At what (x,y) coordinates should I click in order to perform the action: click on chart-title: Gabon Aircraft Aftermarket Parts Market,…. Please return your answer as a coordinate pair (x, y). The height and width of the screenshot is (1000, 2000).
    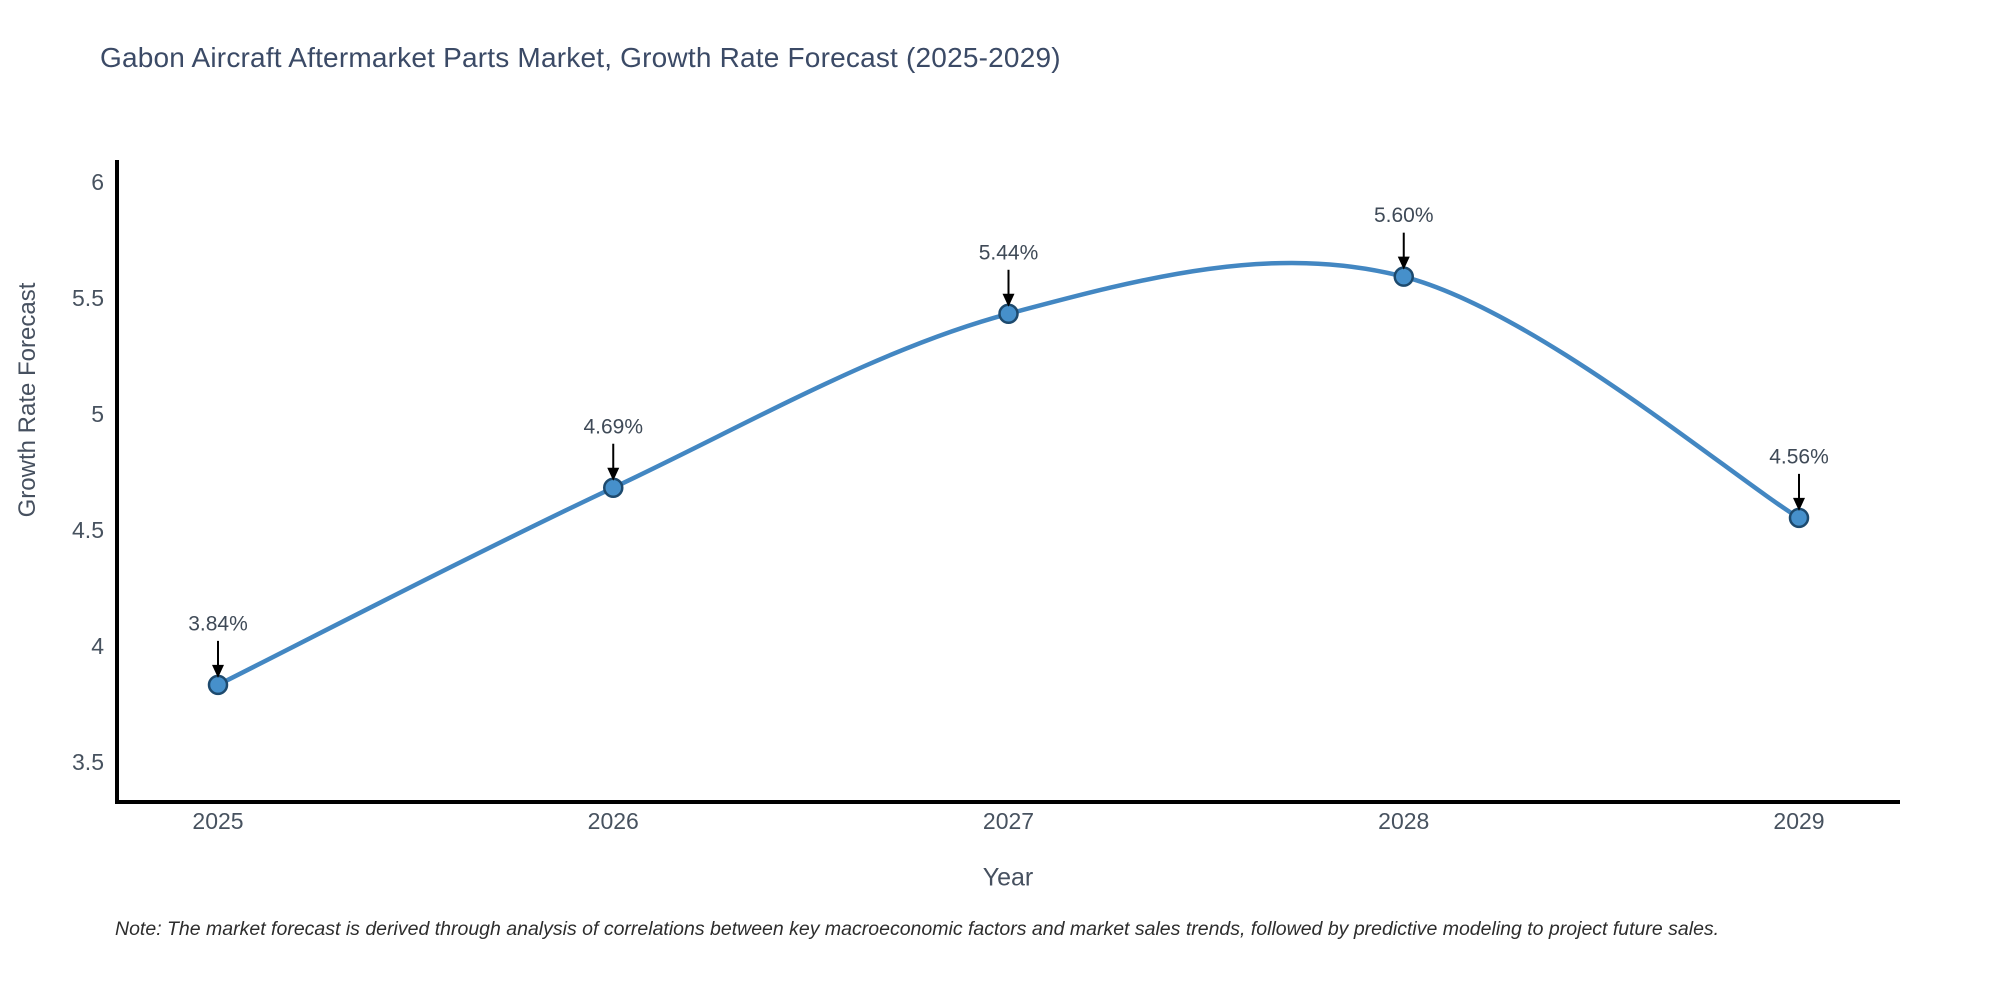
    Looking at the image, I should click on (580, 57).